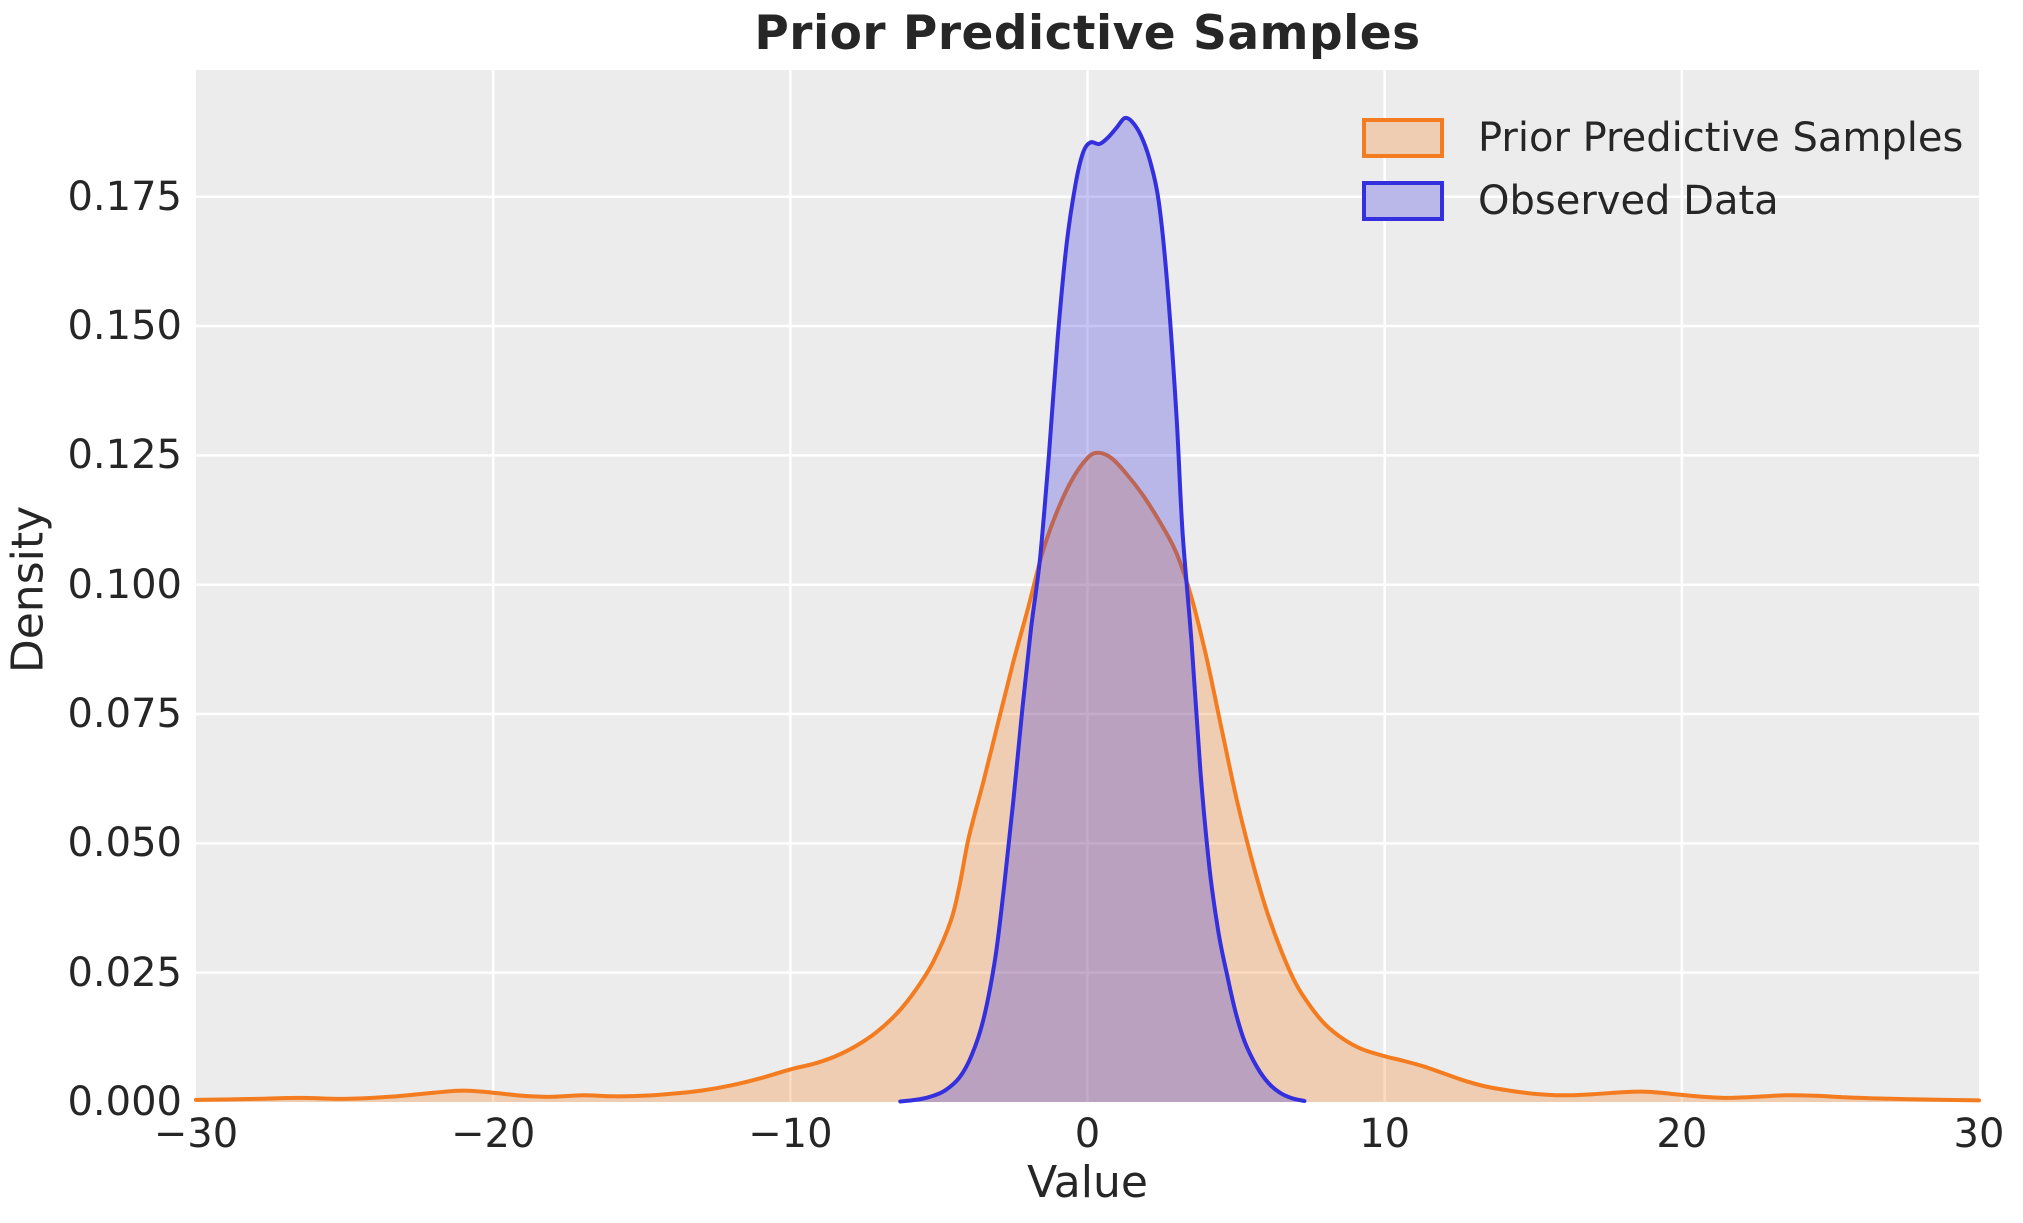 The height and width of the screenshot is (1223, 2023). What do you see at coordinates (124, 714) in the screenshot?
I see `y-tick-label: 0.075` at bounding box center [124, 714].